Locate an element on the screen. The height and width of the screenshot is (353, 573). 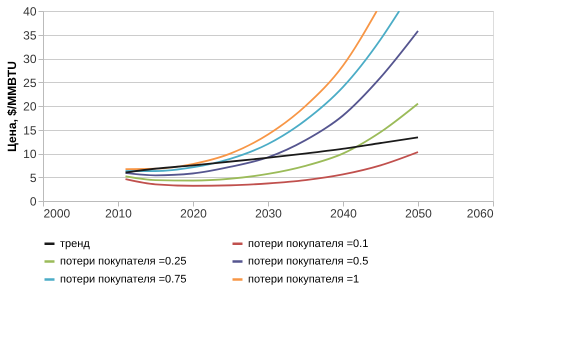
y-tick-label: 5 is located at coordinates (33, 177).